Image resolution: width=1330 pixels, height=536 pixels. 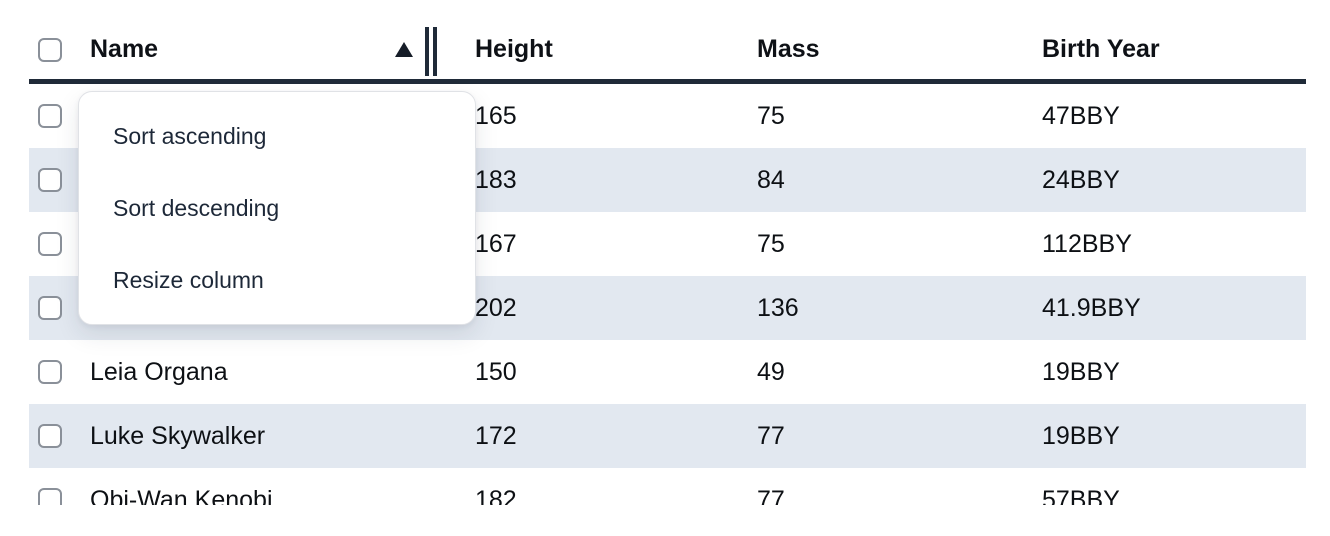 I want to click on select-all-cell, so click(x=59, y=49).